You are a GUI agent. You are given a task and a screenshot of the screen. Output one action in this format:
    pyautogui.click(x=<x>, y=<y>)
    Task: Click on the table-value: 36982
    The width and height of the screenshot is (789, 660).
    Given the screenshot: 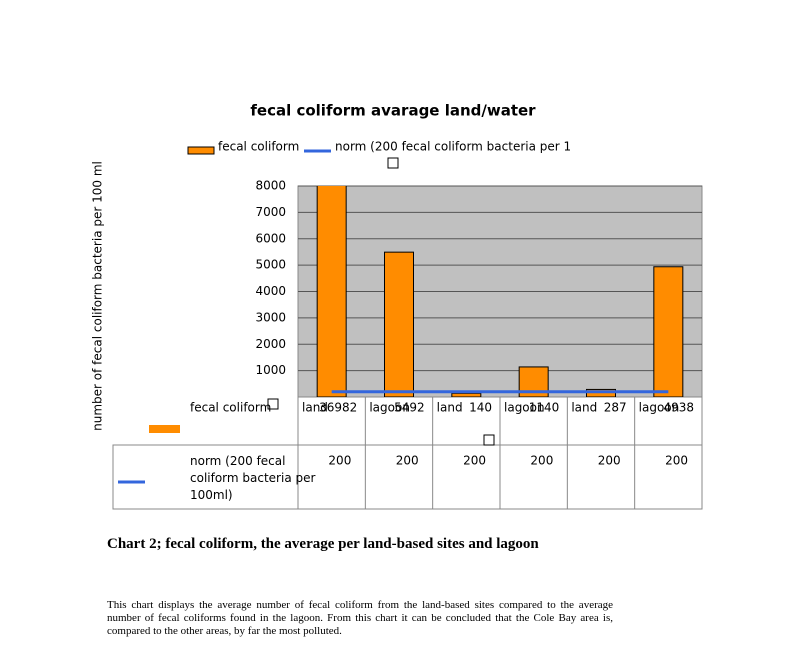 What is the action you would take?
    pyautogui.click(x=338, y=408)
    